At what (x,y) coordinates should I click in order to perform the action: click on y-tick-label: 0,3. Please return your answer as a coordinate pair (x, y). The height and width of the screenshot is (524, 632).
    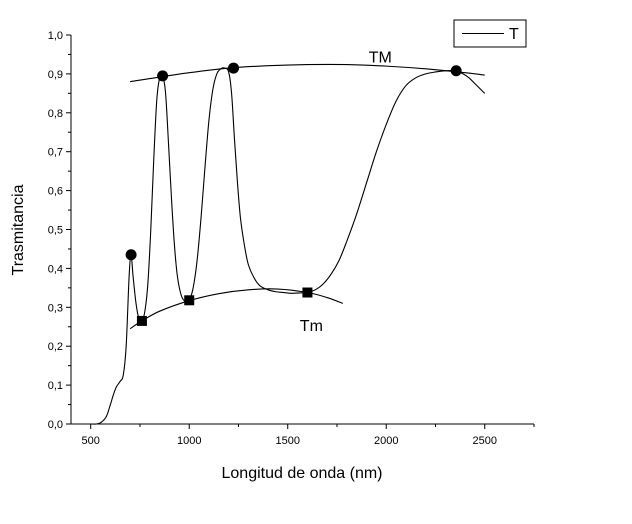
    Looking at the image, I should click on (55, 308).